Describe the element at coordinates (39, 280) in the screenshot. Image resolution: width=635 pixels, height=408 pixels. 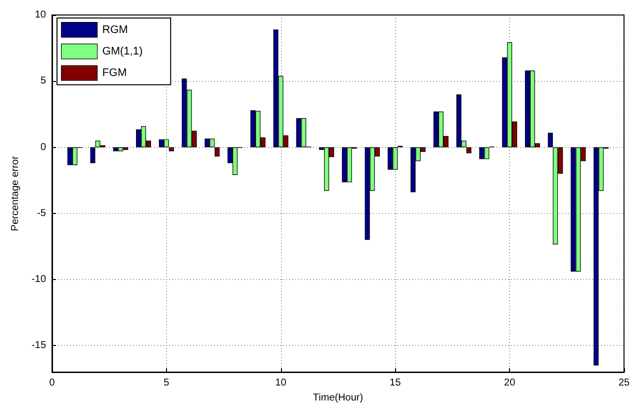
I see `y-tick-label: -10` at that location.